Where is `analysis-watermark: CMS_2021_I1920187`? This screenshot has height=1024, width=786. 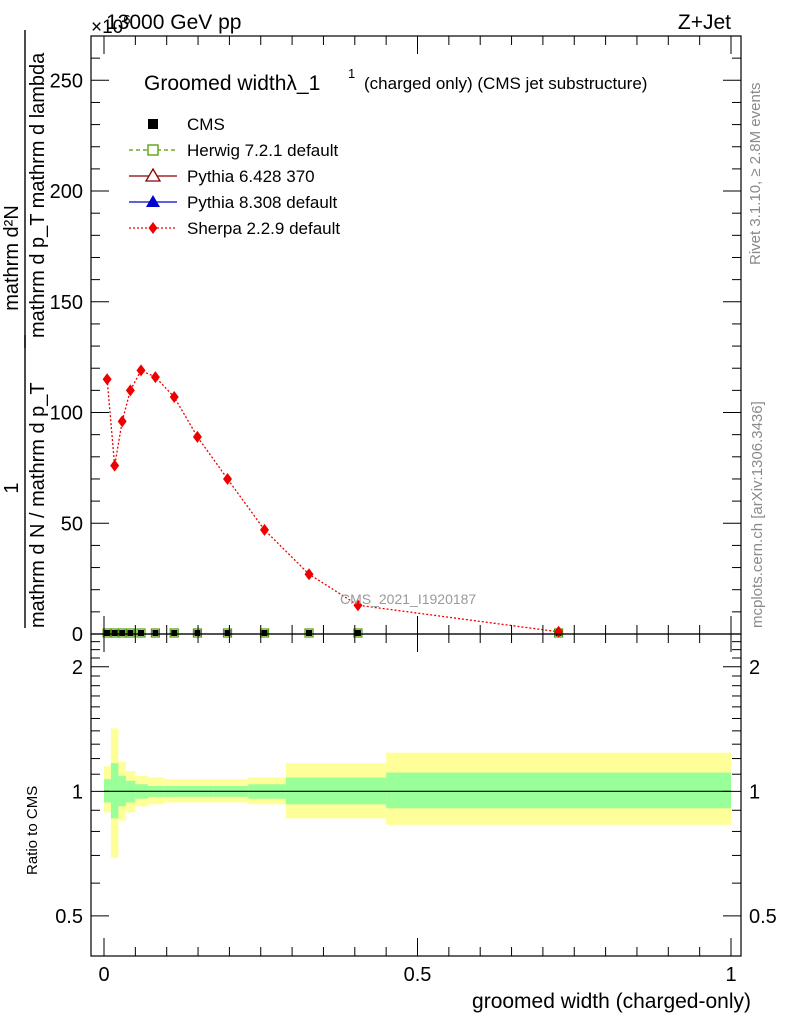
analysis-watermark: CMS_2021_I1920187 is located at coordinates (408, 599).